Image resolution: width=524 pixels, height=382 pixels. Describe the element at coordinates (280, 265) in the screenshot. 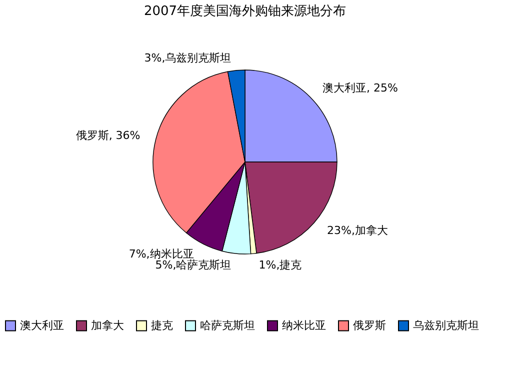

I see `data-label: 1%,捷克` at that location.